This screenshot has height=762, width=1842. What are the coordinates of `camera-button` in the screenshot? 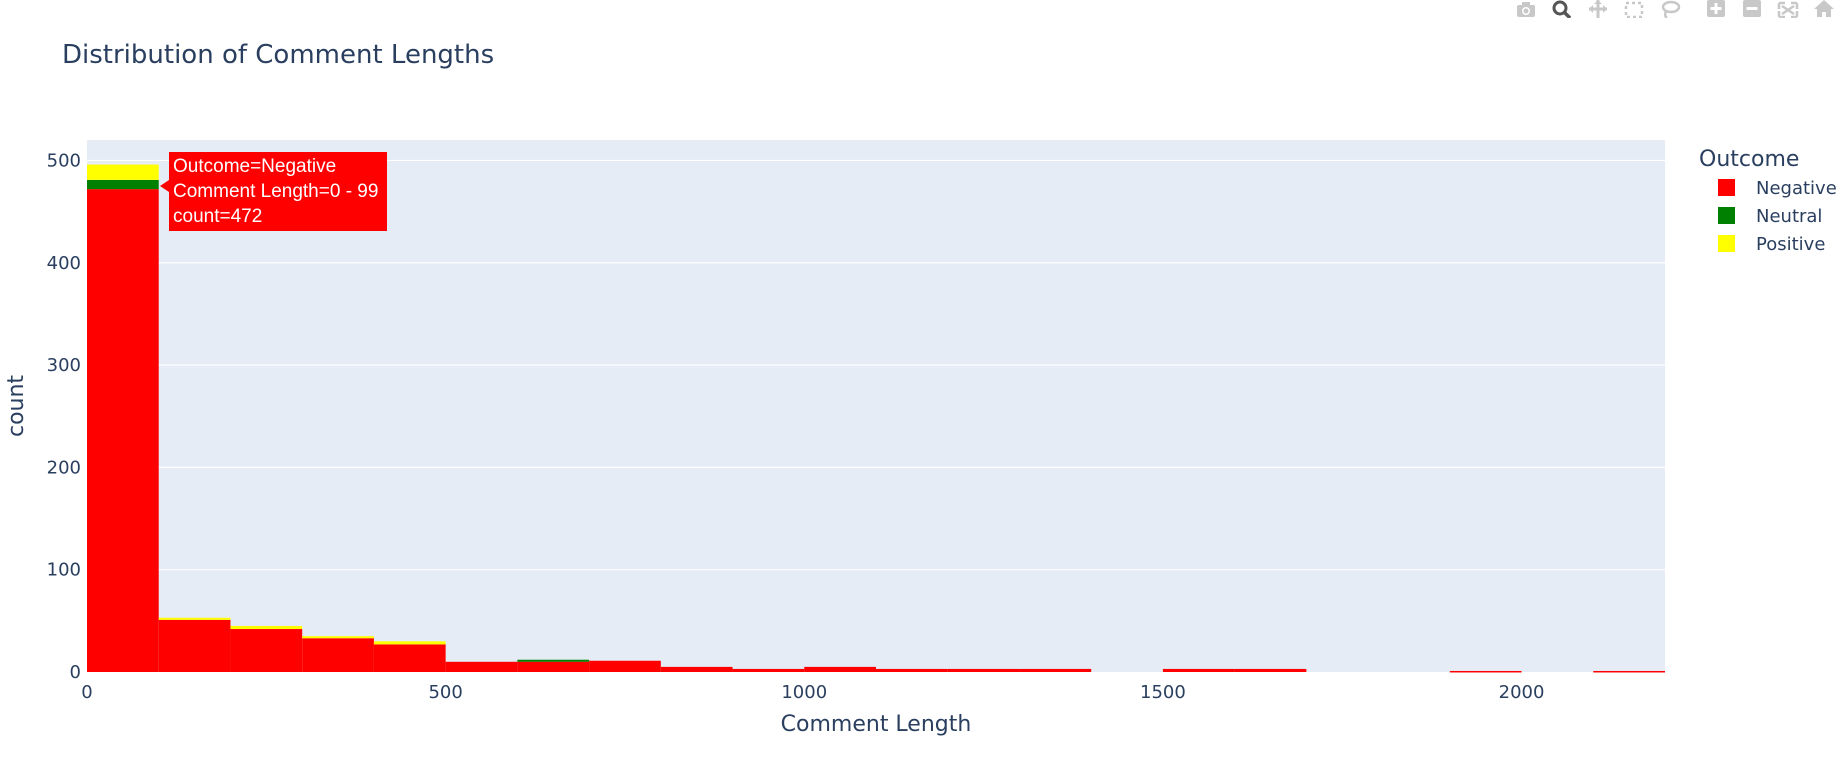 It's located at (1526, 9).